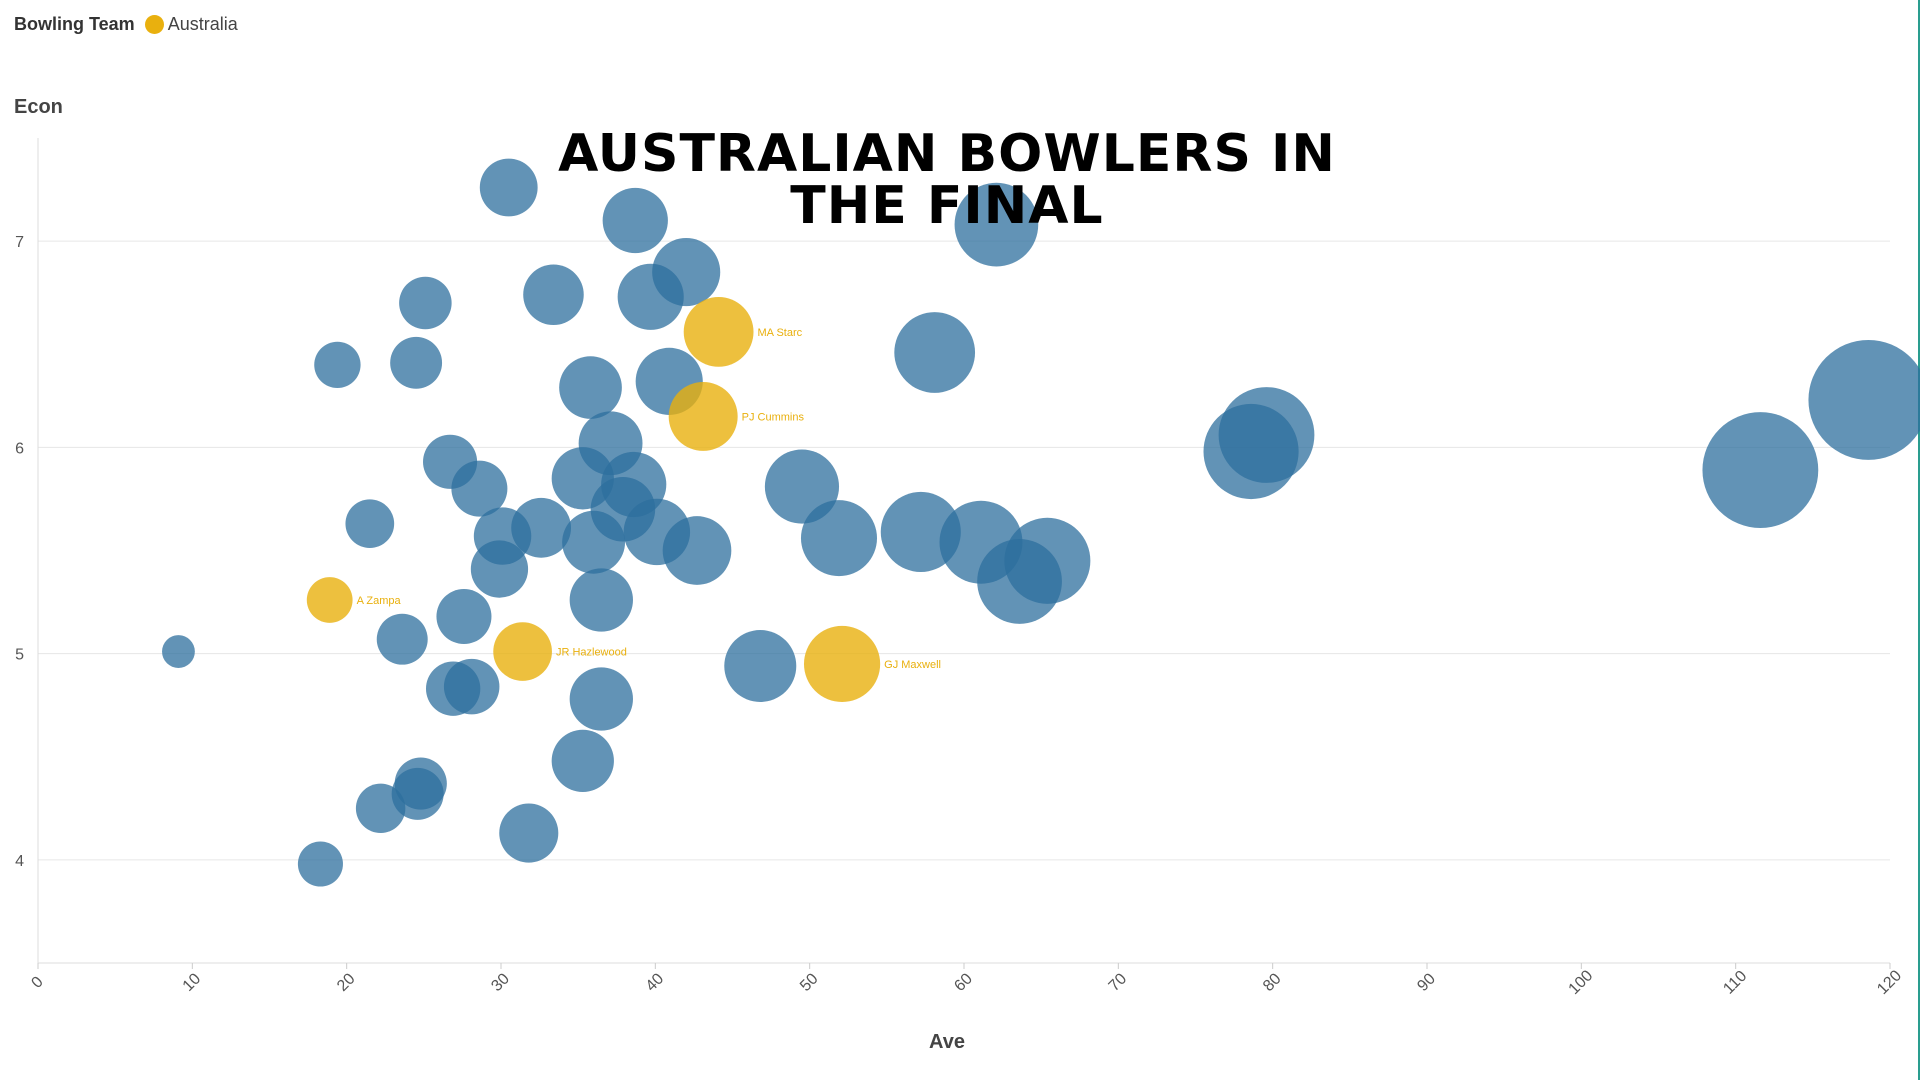 Image resolution: width=1920 pixels, height=1080 pixels. What do you see at coordinates (809, 982) in the screenshot?
I see `x-tick-label: 50` at bounding box center [809, 982].